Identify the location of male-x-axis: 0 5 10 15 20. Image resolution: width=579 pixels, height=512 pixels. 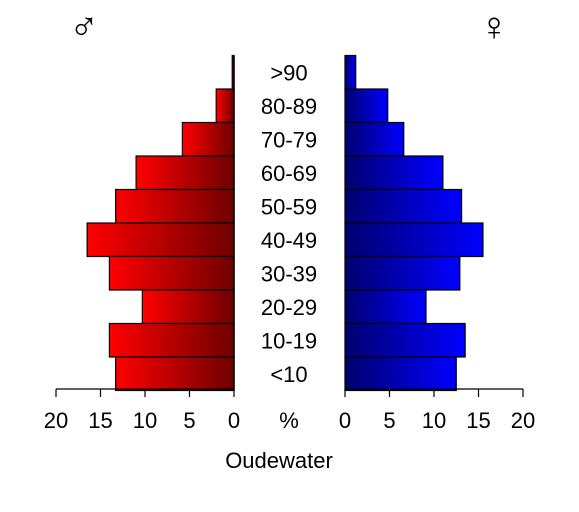
(142, 410).